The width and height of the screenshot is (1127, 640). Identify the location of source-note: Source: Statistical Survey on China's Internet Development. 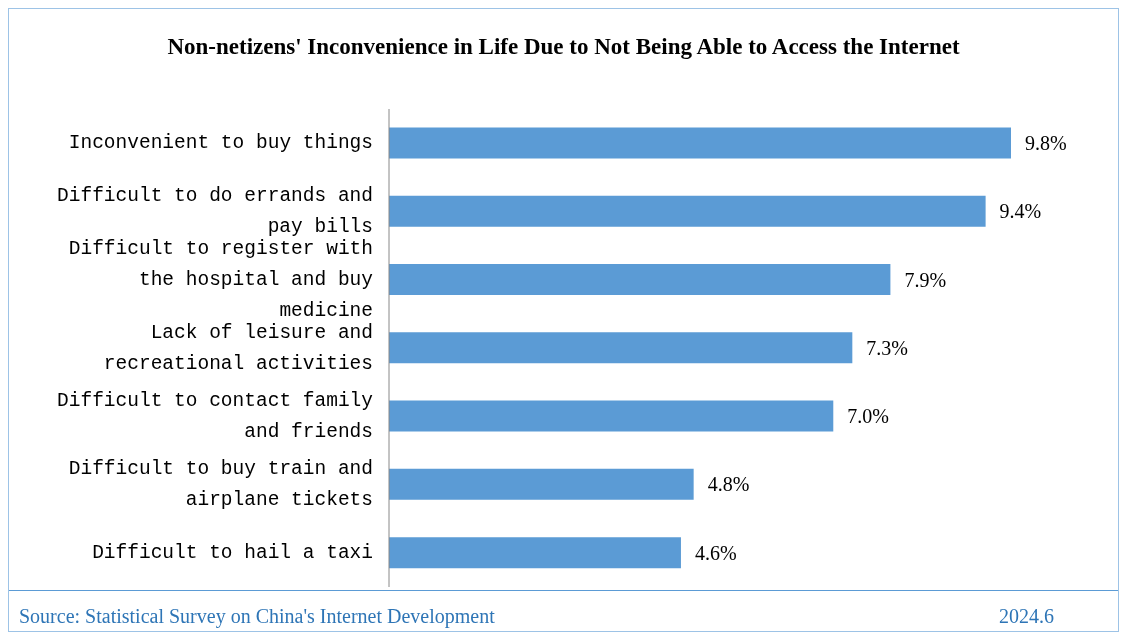
(257, 616).